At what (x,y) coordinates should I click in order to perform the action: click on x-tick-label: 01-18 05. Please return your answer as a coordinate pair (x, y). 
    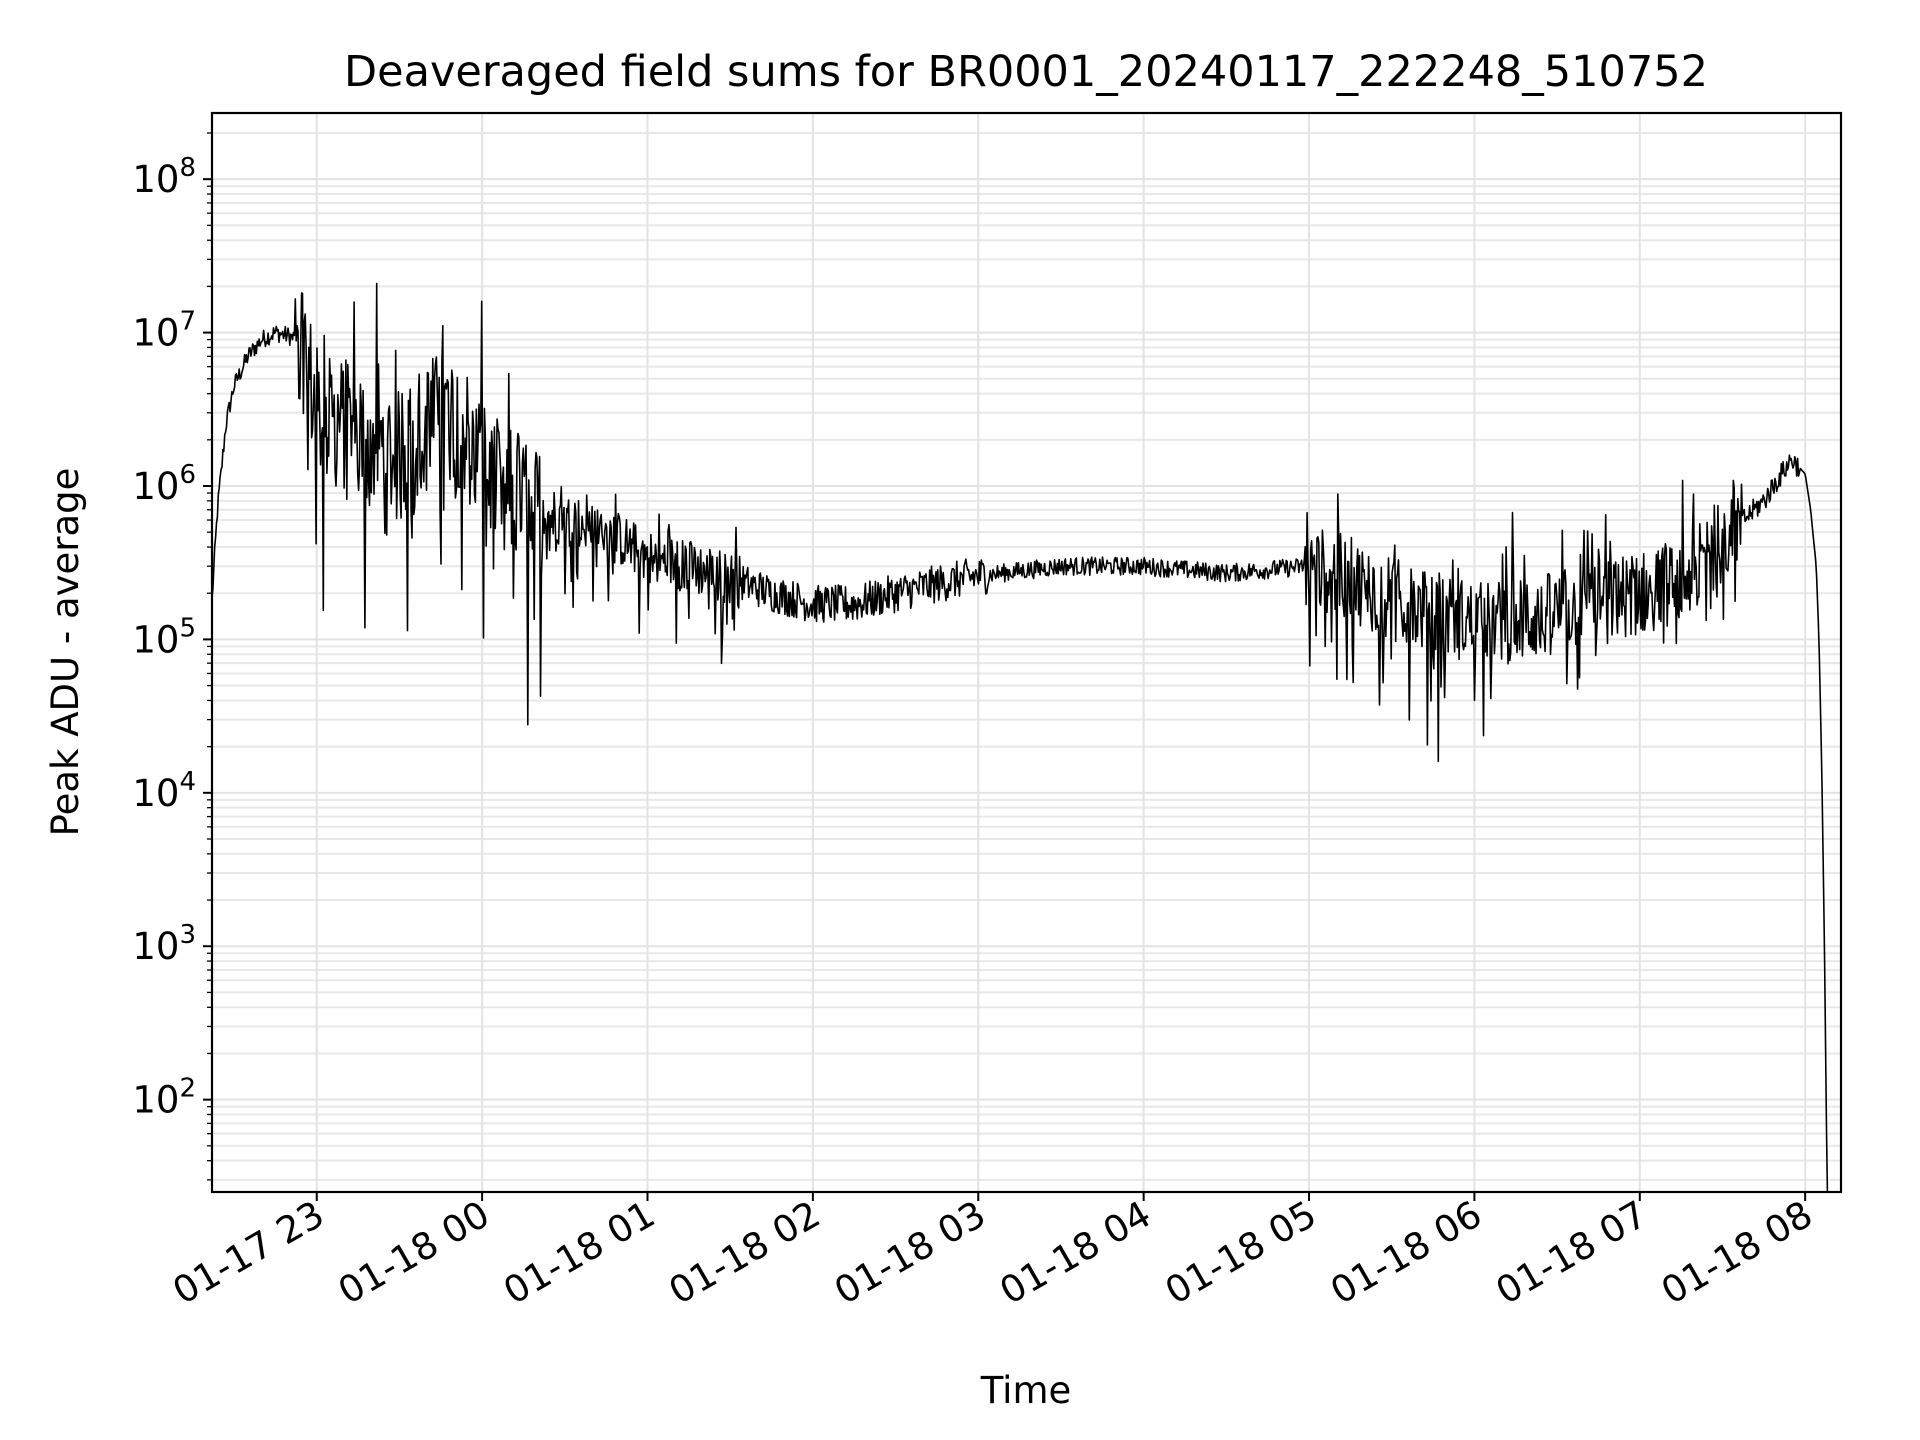
    Looking at the image, I should click on (1241, 1253).